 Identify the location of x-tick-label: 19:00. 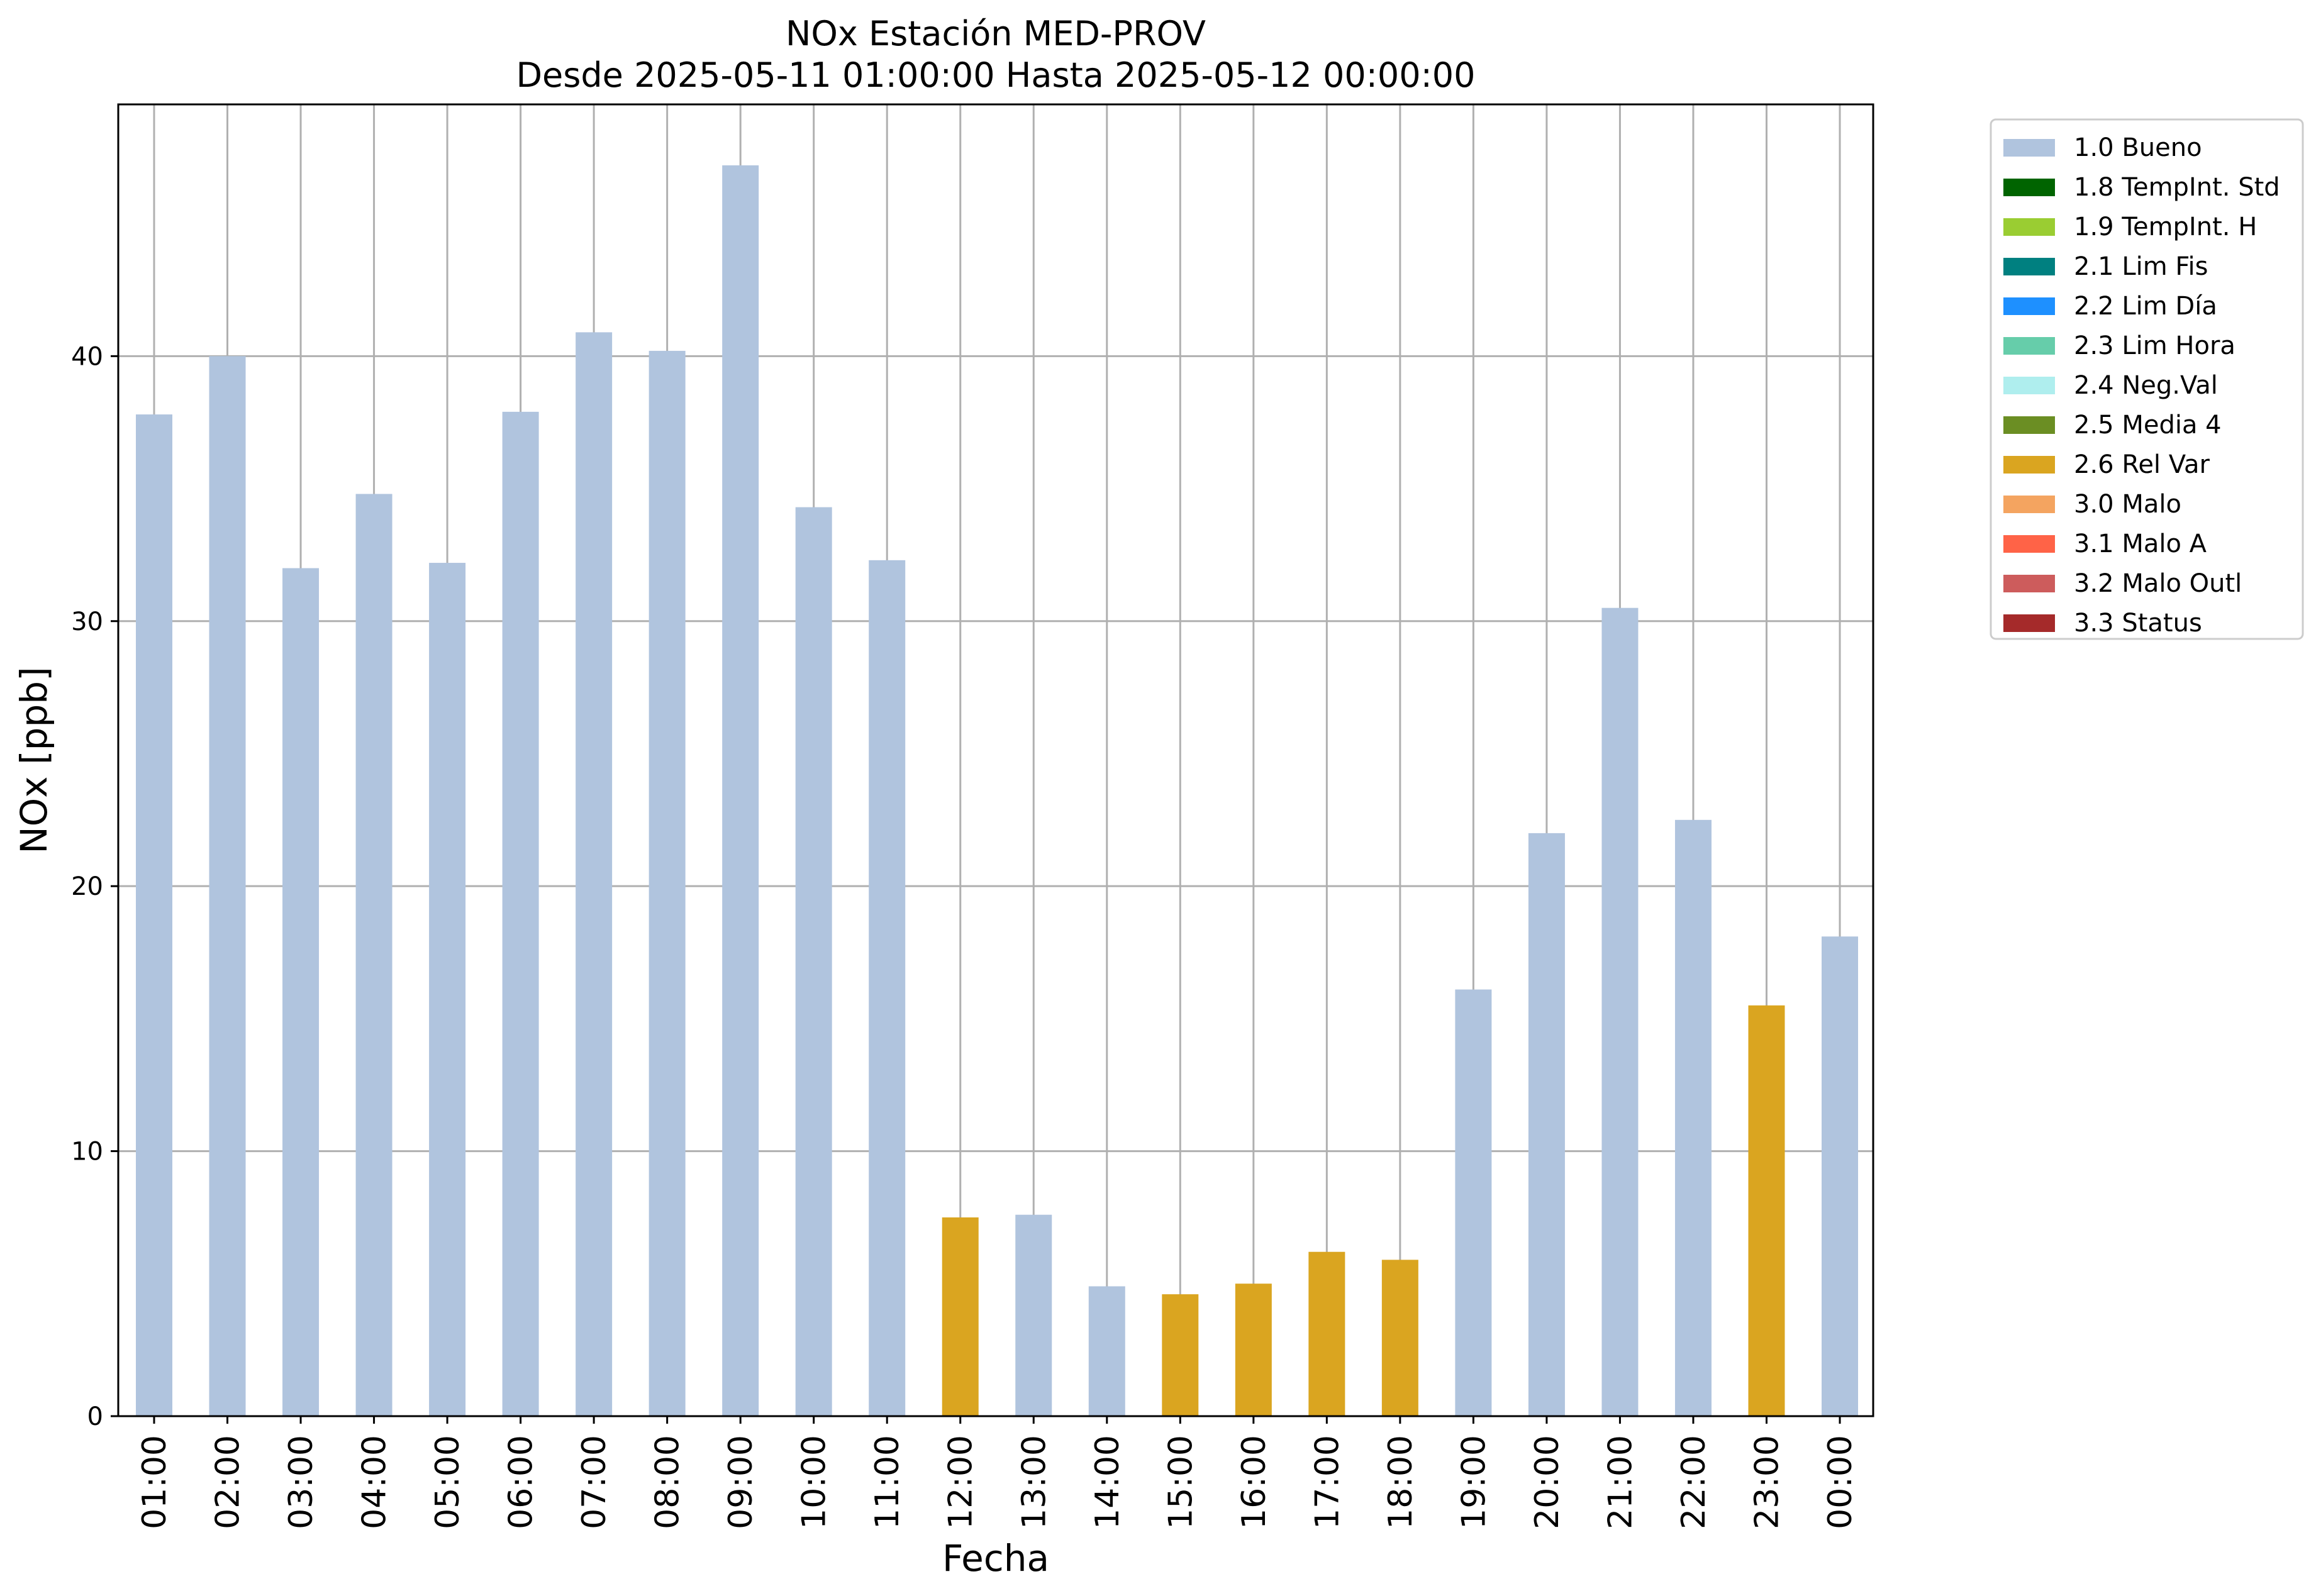
(1474, 1482).